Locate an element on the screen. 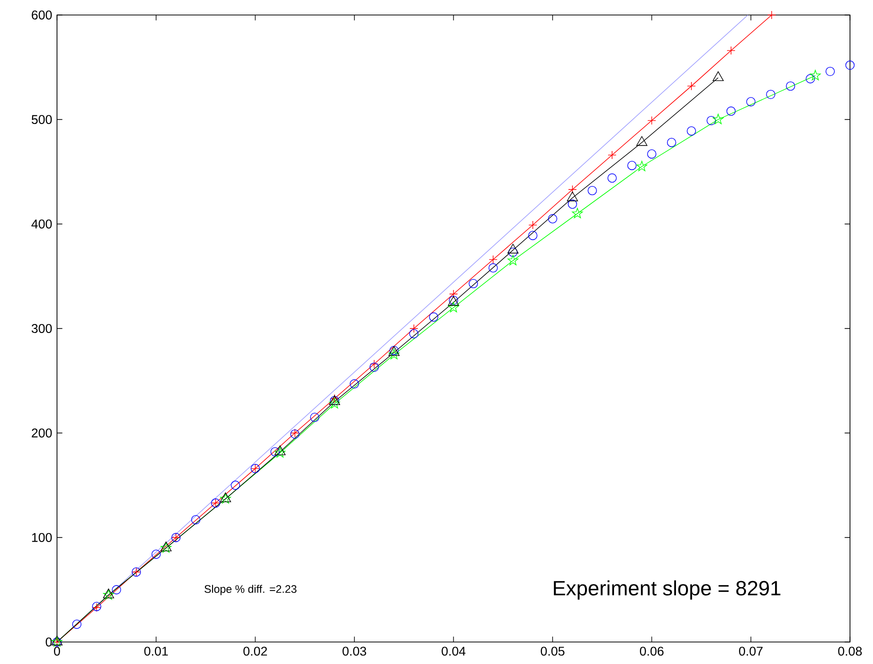 Image resolution: width=873 pixels, height=664 pixels. x-tick-label: 0.07 is located at coordinates (751, 651).